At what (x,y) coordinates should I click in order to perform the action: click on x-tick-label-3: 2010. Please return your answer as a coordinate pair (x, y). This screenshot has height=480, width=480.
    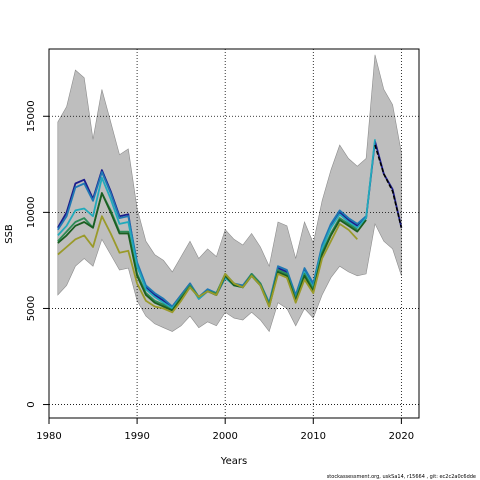
    Looking at the image, I should click on (313, 436).